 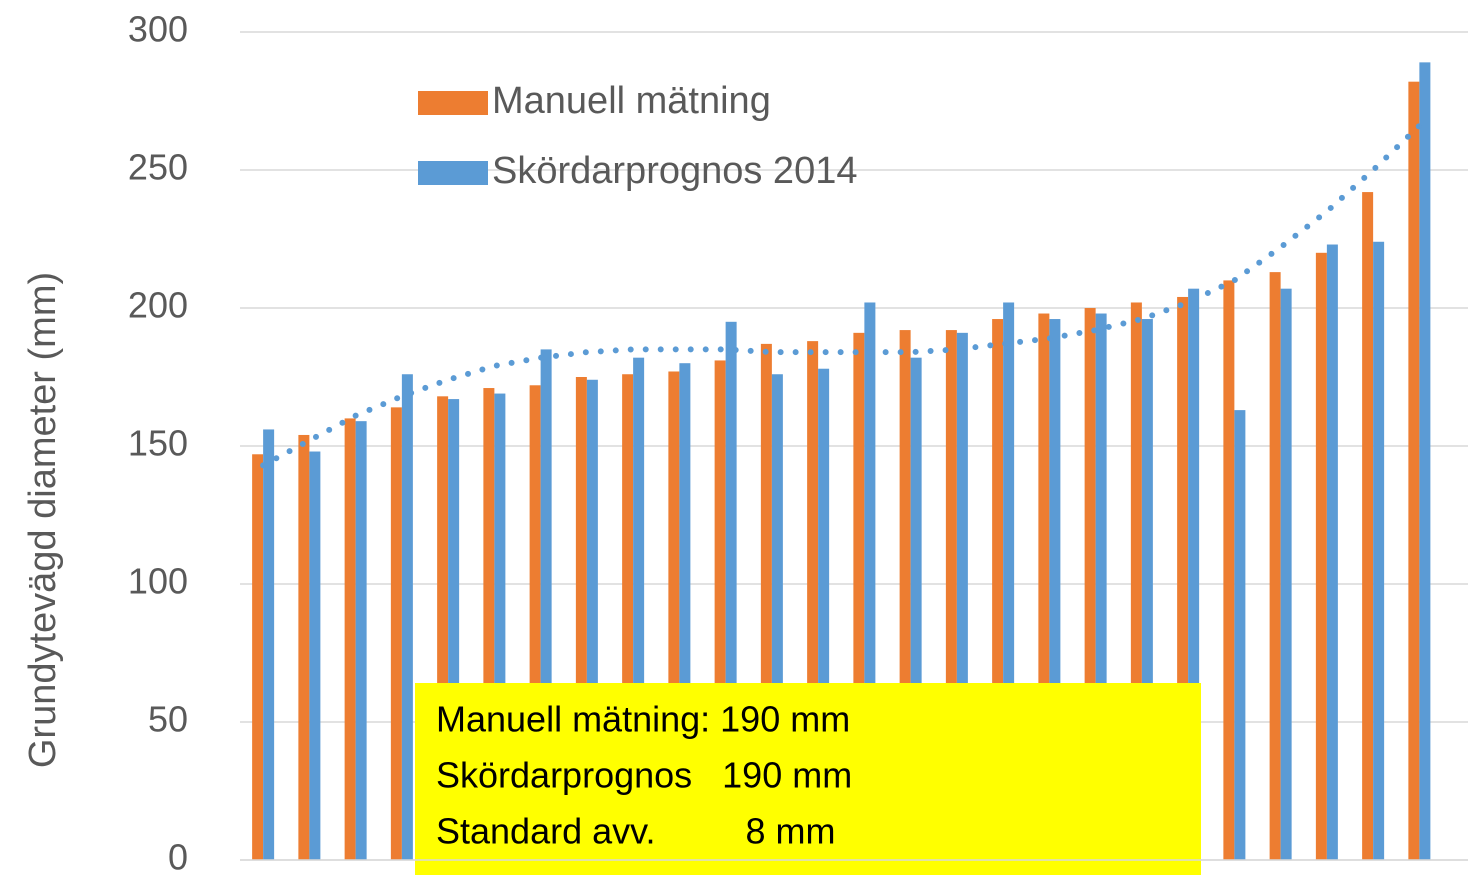 I want to click on y-tick-label: 150, so click(x=158, y=443).